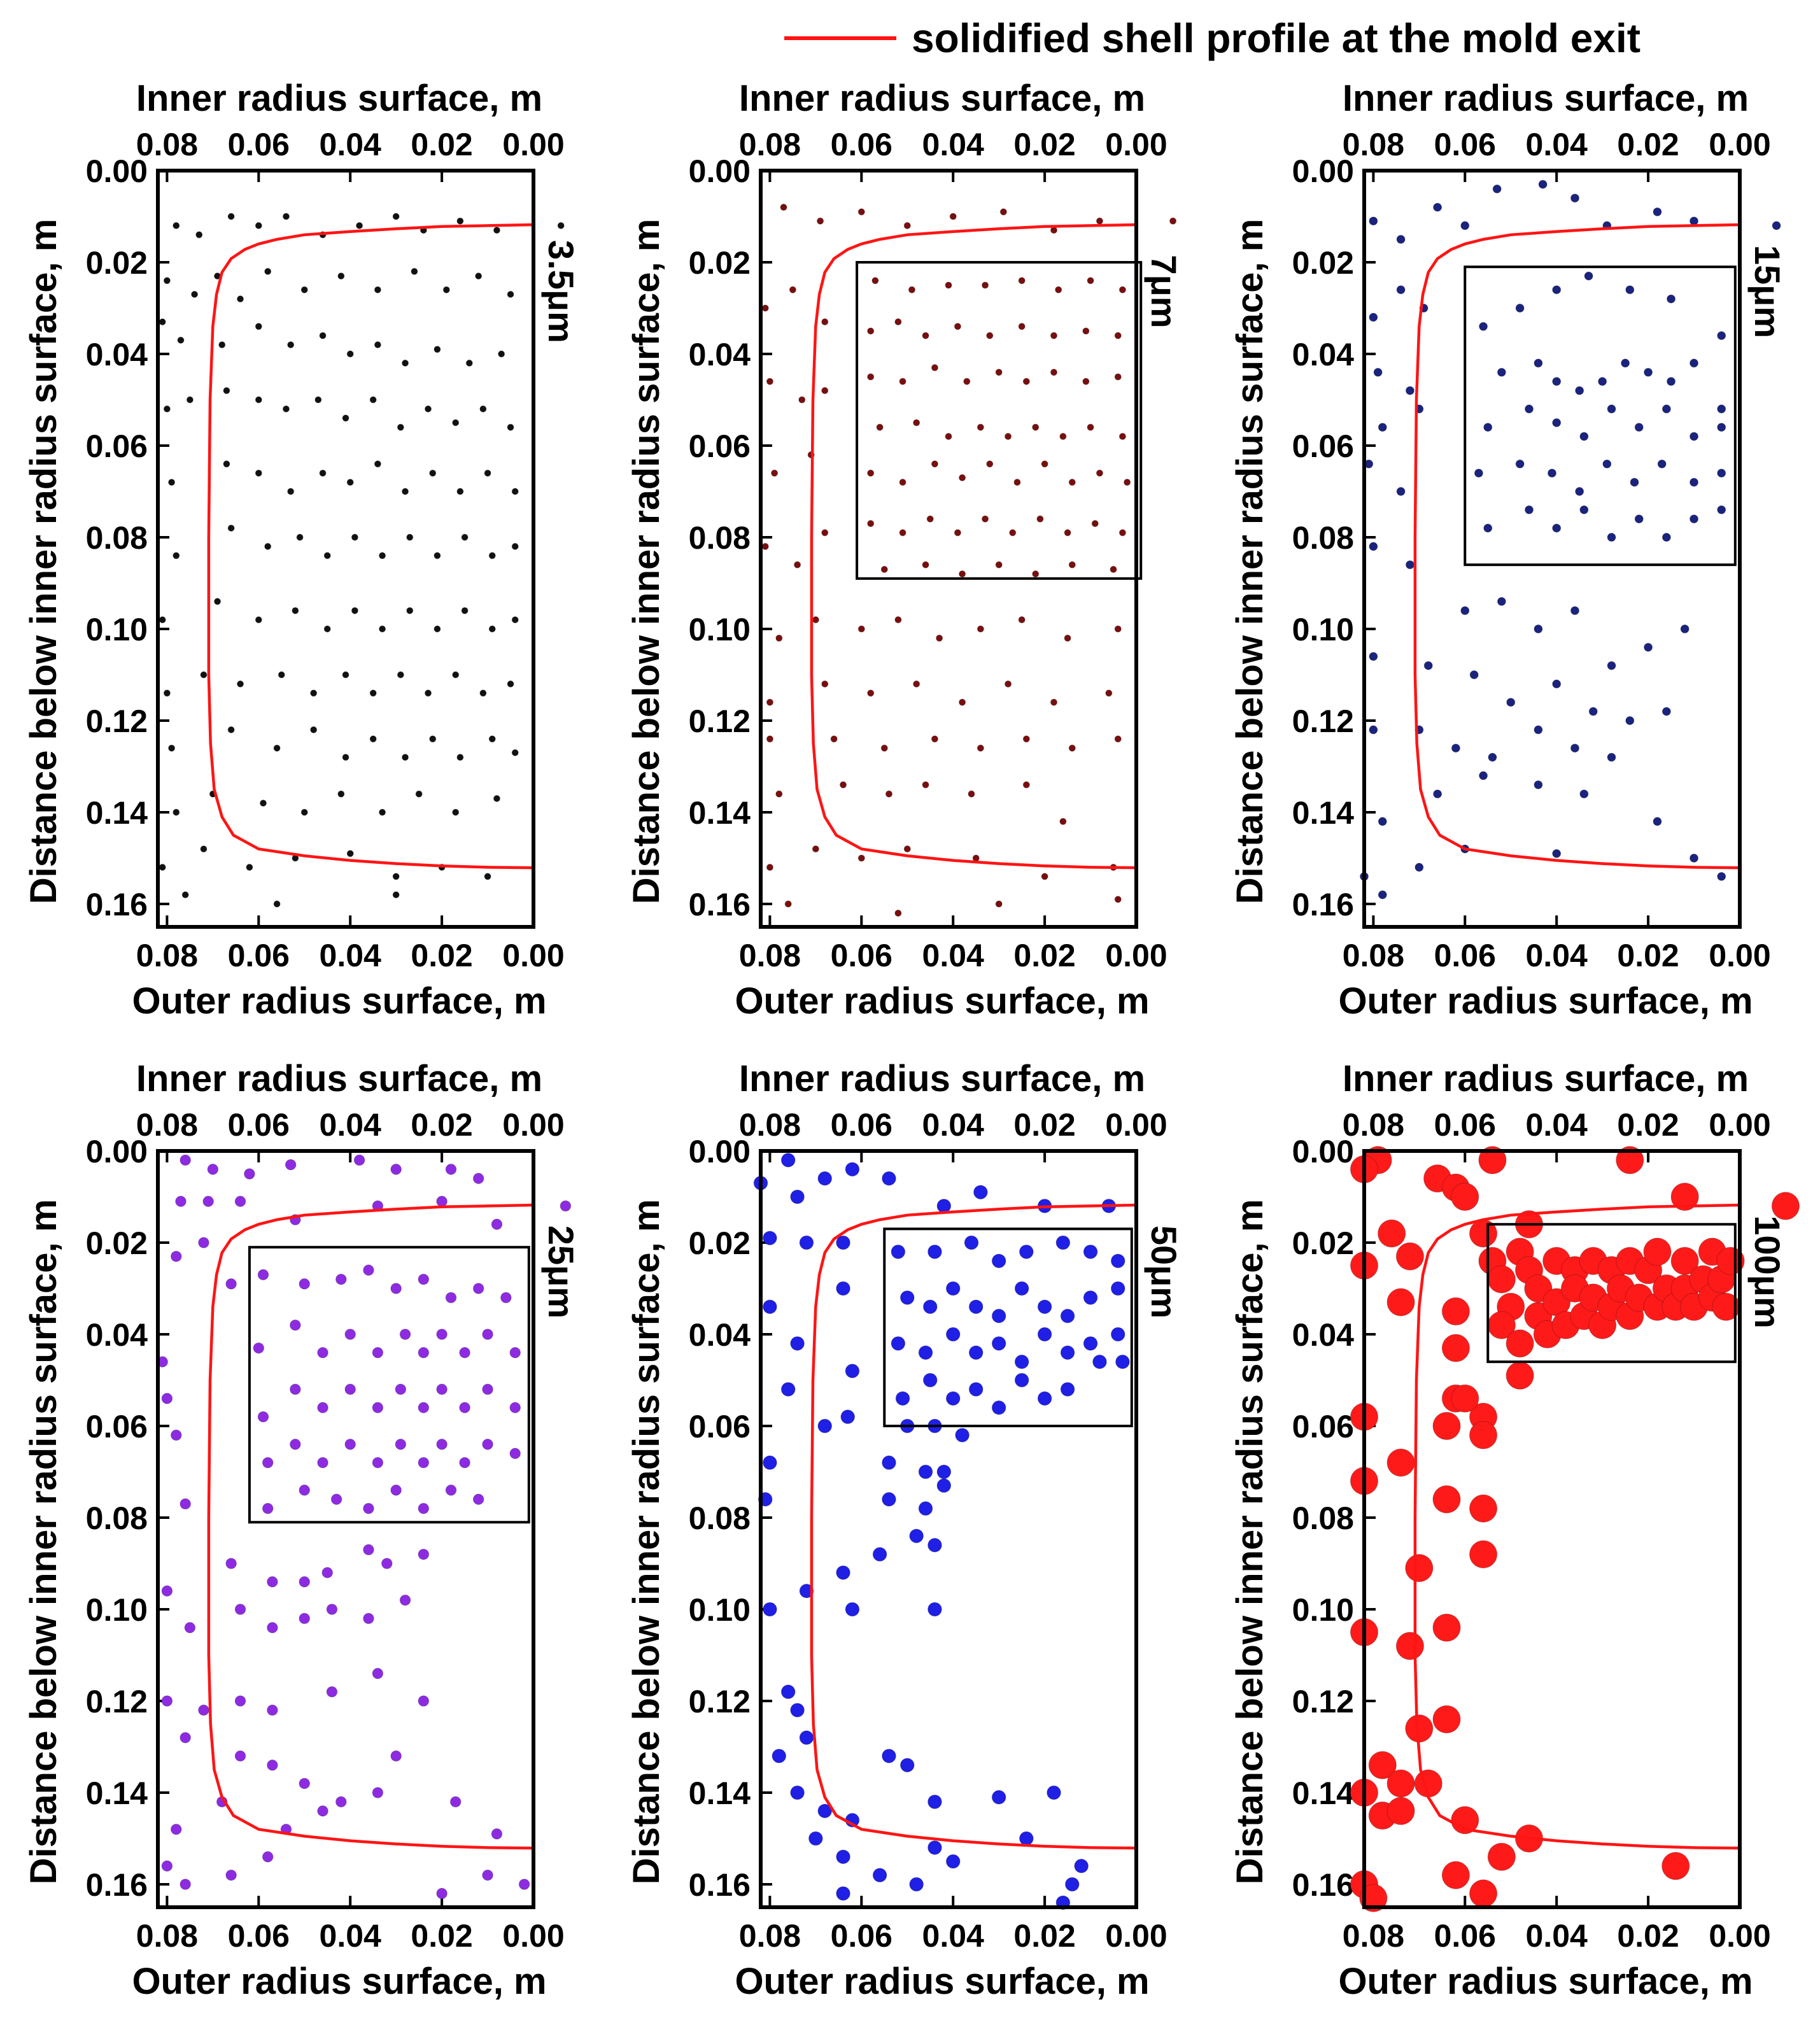 The image size is (1820, 2018). Describe the element at coordinates (720, 354) in the screenshot. I see `y-tick-label: 0.04` at that location.